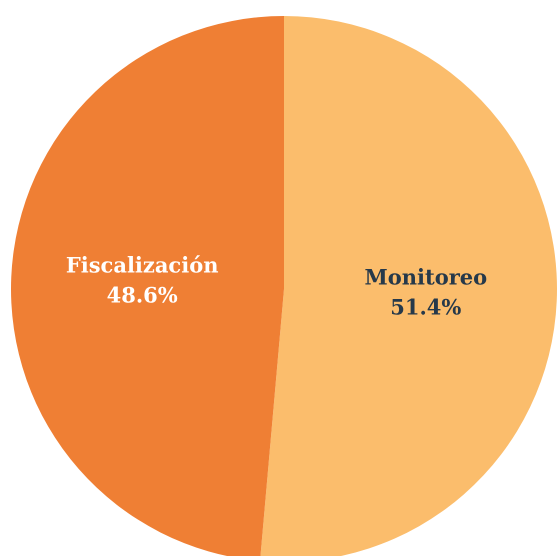  I want to click on slice-label: Monitoreo, so click(426, 277).